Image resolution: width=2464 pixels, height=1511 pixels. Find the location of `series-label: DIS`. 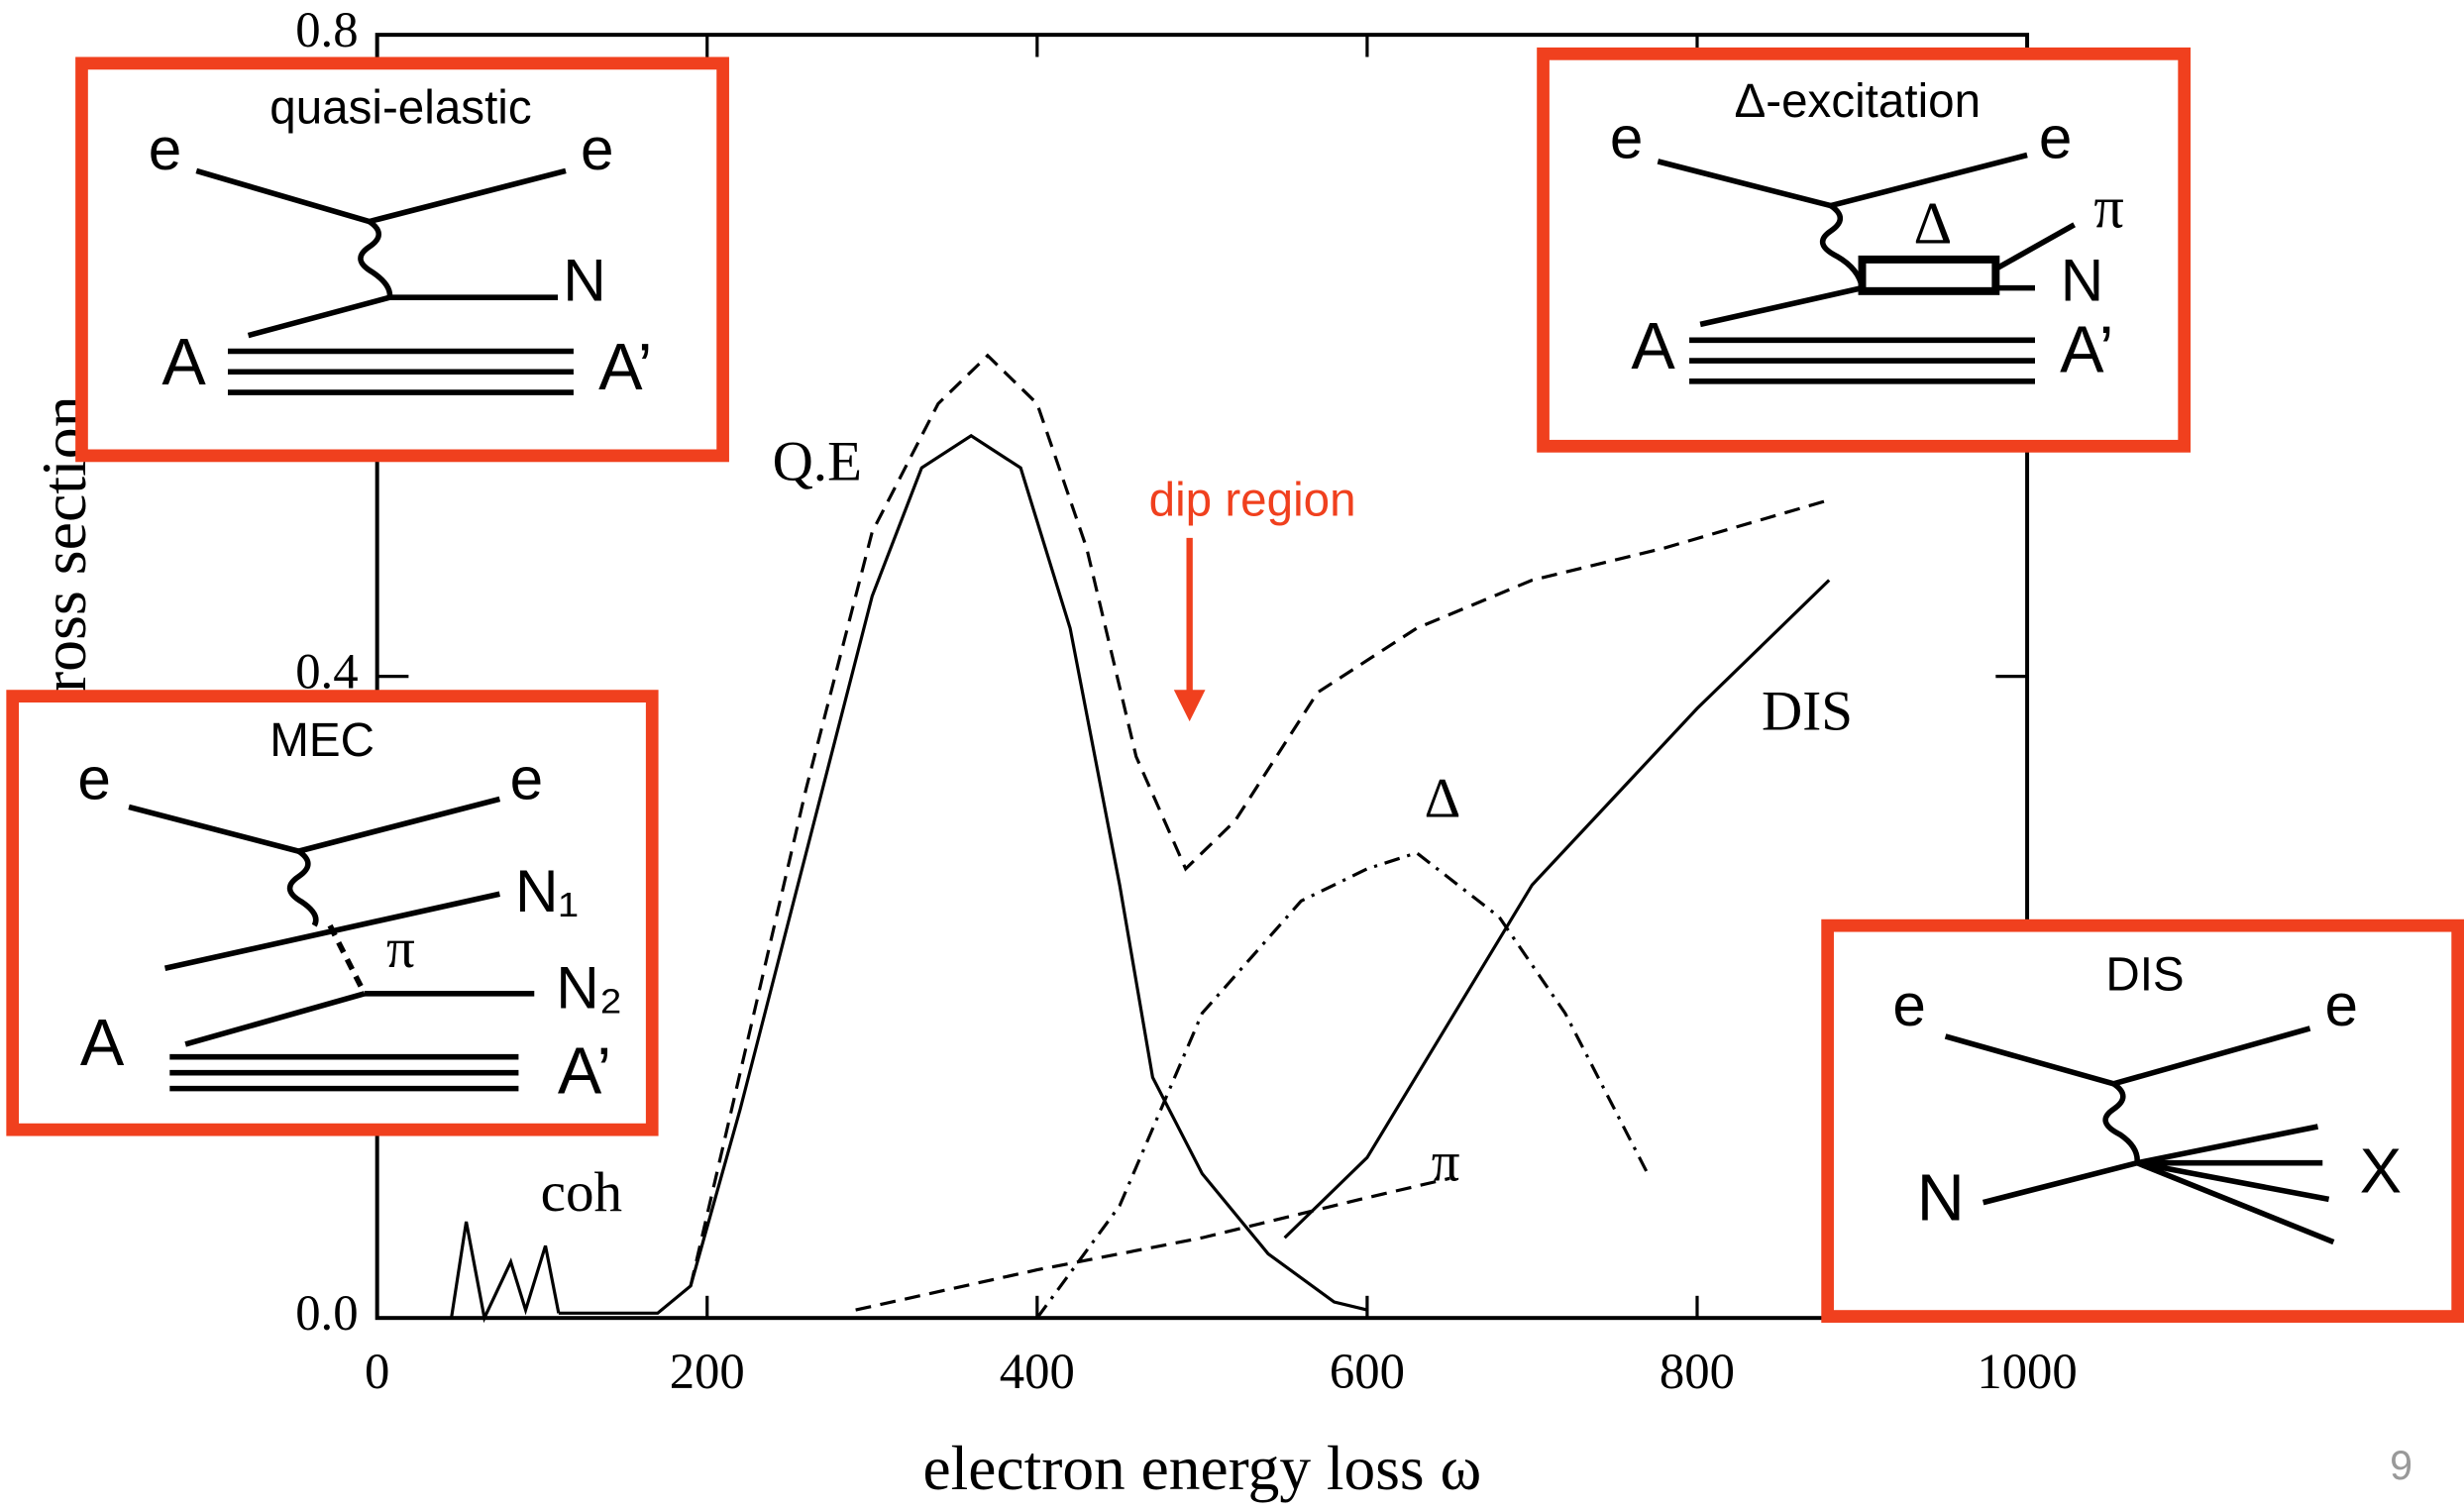

series-label: DIS is located at coordinates (1807, 711).